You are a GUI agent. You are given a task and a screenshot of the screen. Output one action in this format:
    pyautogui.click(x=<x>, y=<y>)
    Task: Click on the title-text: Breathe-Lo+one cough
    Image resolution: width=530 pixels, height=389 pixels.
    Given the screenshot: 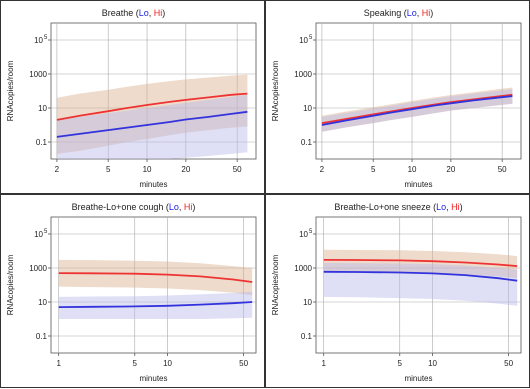 What is the action you would take?
    pyautogui.click(x=117, y=207)
    